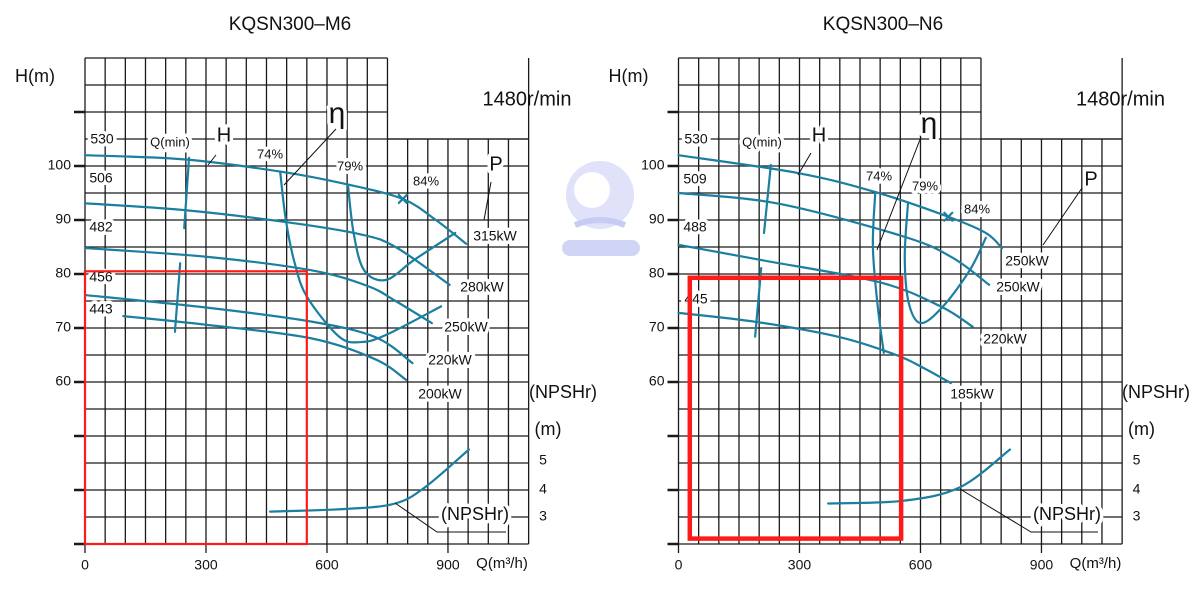 The width and height of the screenshot is (1200, 600). I want to click on chart-title: KQSN300–N6, so click(883, 24).